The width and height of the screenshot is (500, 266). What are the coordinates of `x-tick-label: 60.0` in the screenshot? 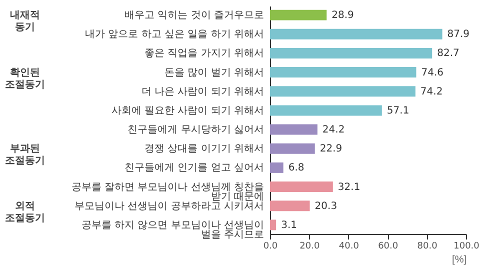 It's located at (388, 247).